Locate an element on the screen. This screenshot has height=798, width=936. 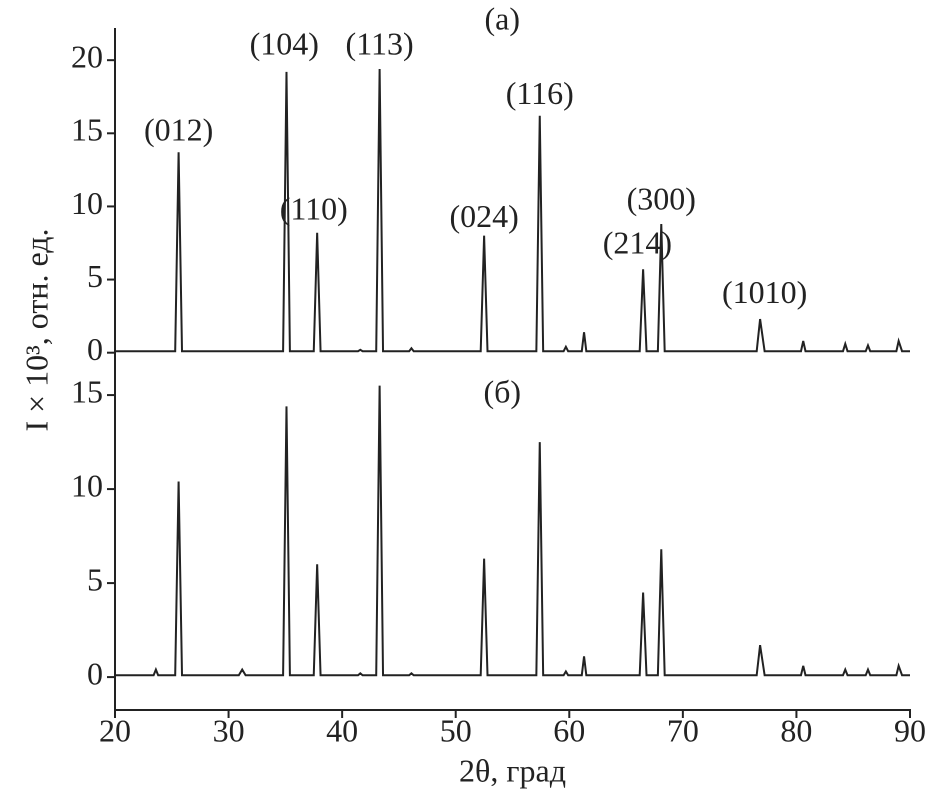
x-tick-label: 80 is located at coordinates (796, 730).